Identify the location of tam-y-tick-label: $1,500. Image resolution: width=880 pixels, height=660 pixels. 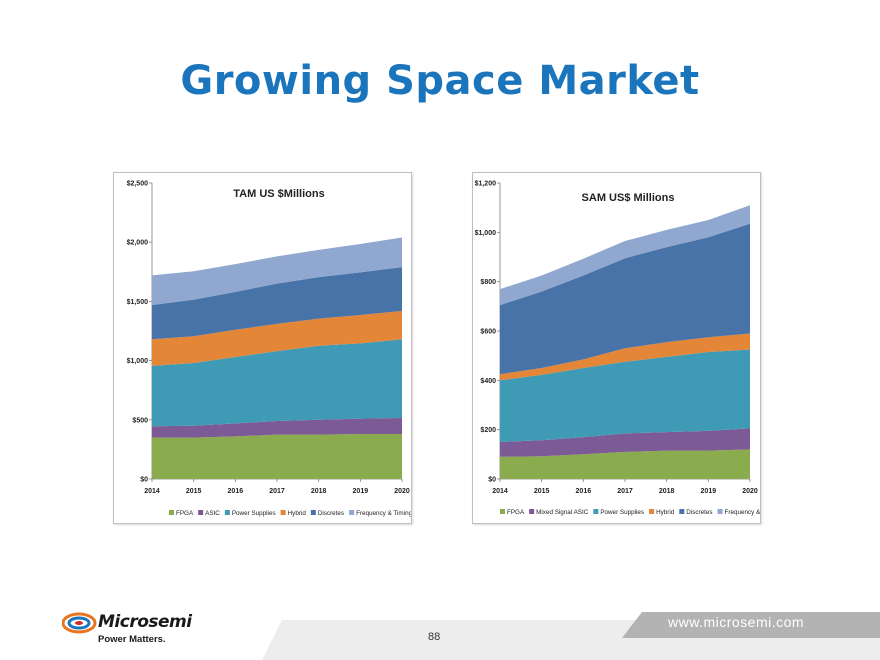
(138, 302).